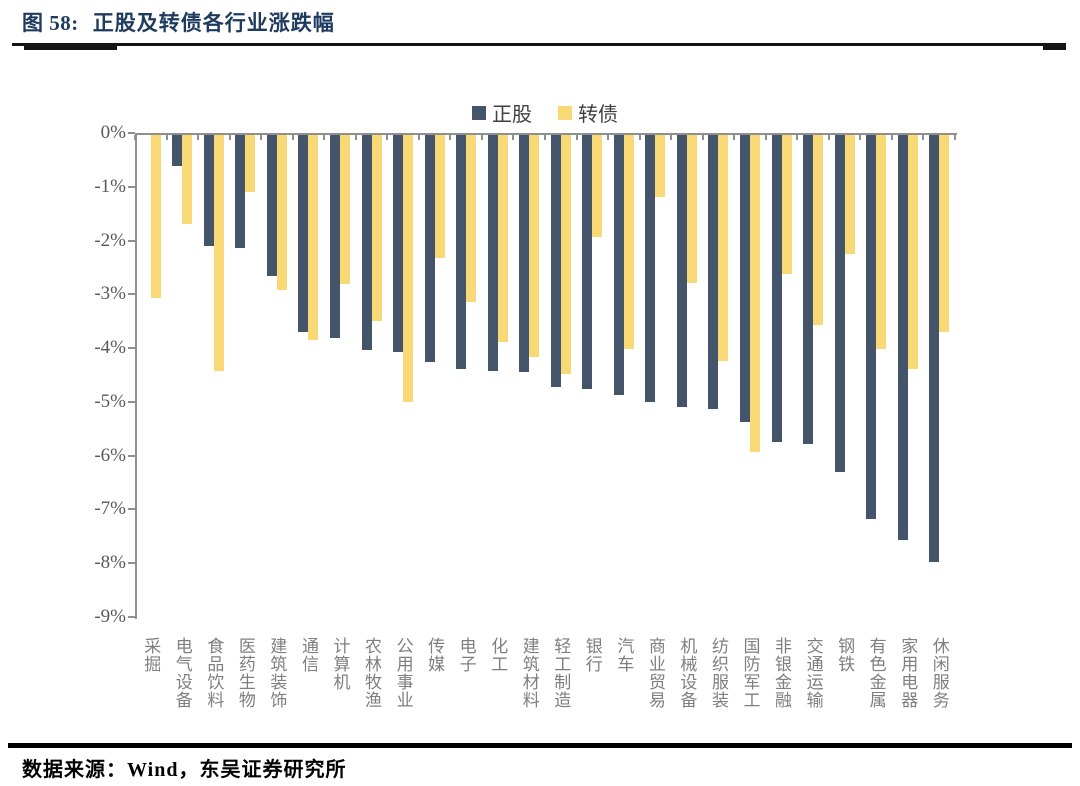 This screenshot has height=786, width=1080. What do you see at coordinates (845, 655) in the screenshot?
I see `category-label: 钢铁` at bounding box center [845, 655].